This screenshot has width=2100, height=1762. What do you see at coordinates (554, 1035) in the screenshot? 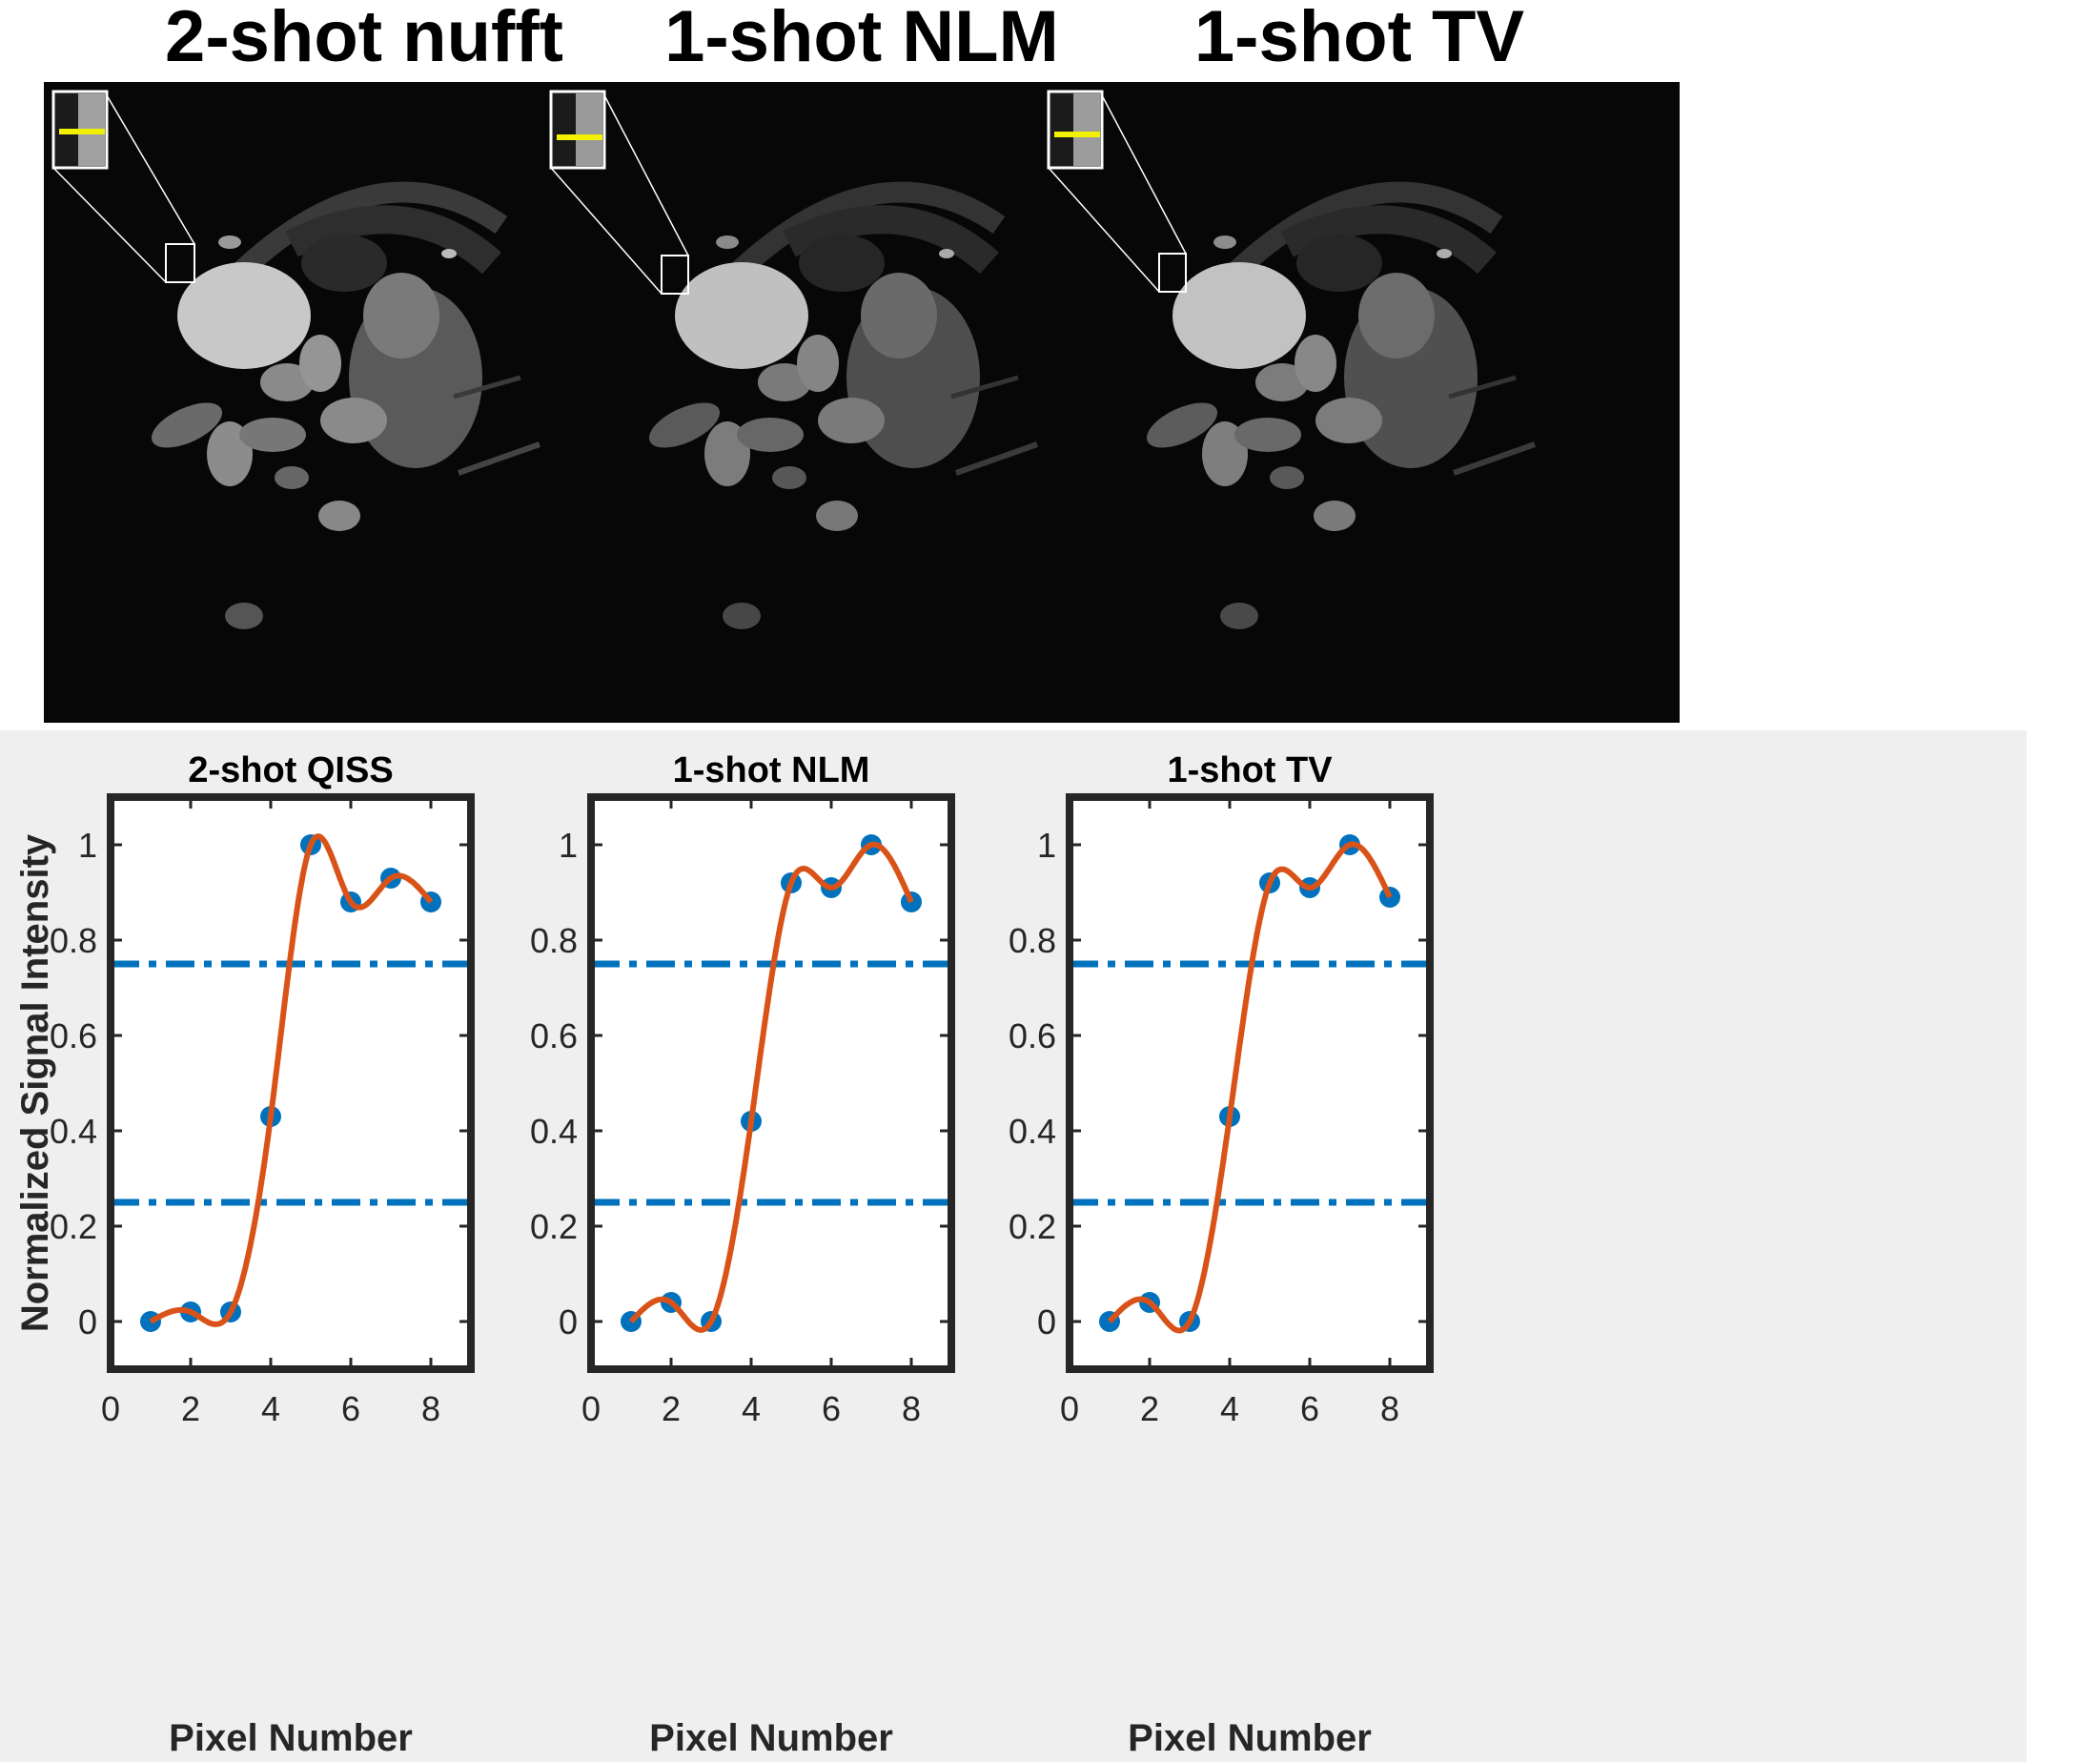
I see `chart-2-y-tick-label: 0.6` at bounding box center [554, 1035].